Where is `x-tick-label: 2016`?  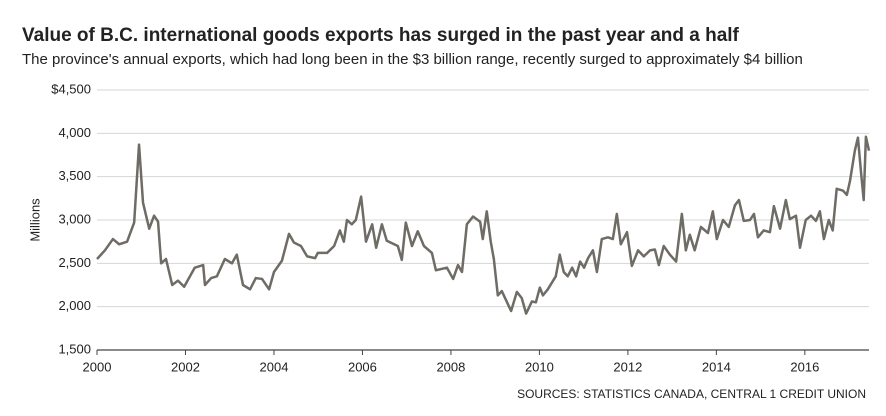 x-tick-label: 2016 is located at coordinates (804, 366).